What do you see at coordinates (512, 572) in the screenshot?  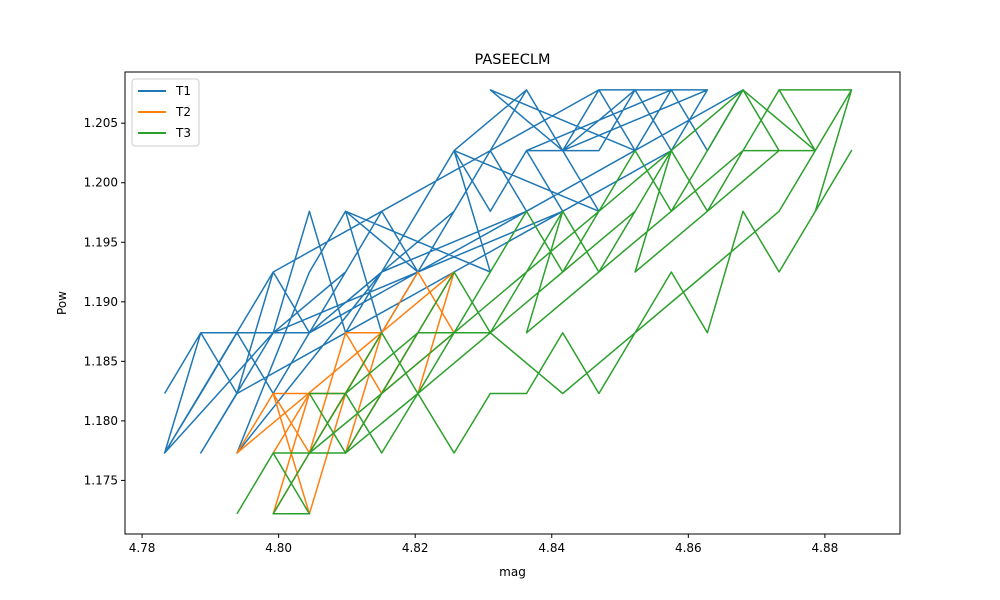 I see `x-axis-label: mag` at bounding box center [512, 572].